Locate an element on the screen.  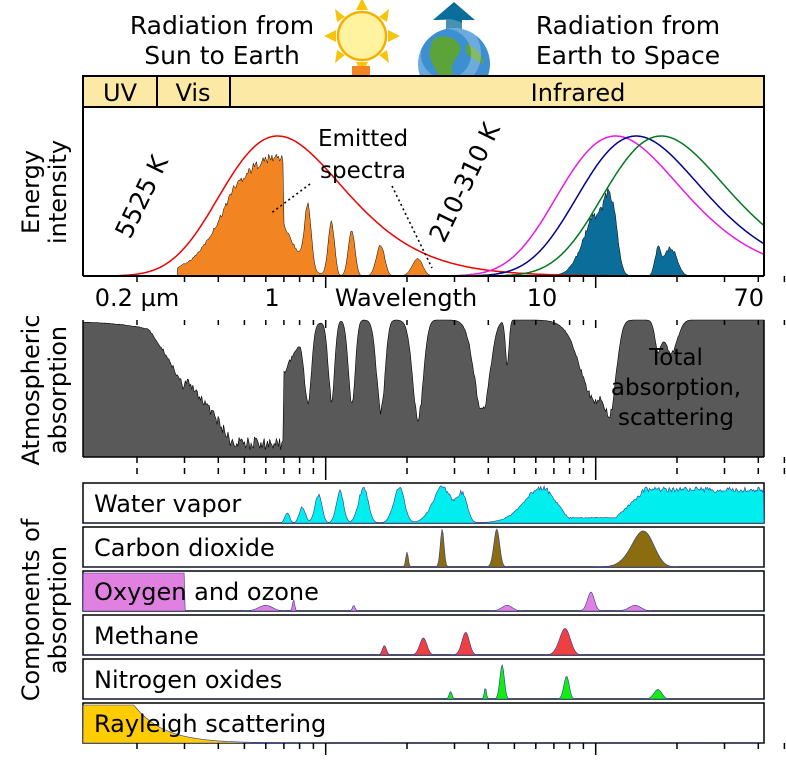
total-absorption-note: Total absorption, scattering is located at coordinates (676, 388).